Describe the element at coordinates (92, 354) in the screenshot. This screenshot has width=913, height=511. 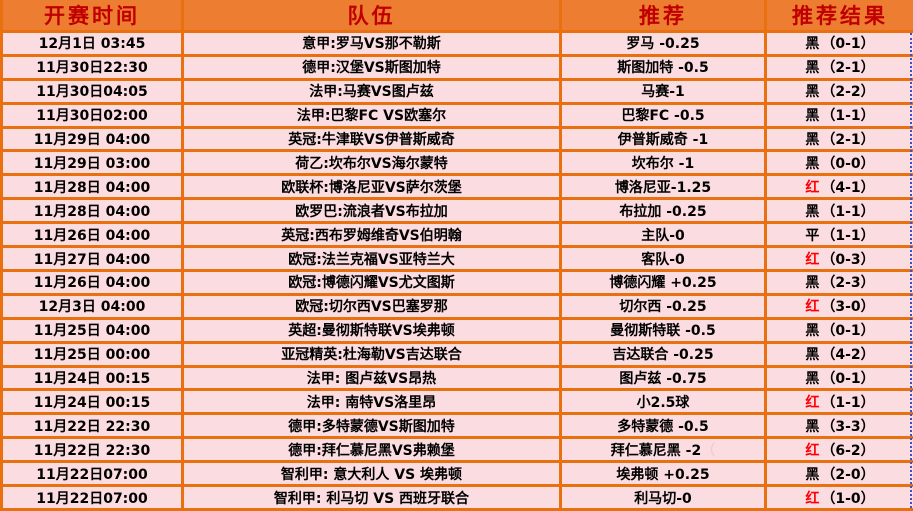
I see `cell-time: 11月25日 00:00` at that location.